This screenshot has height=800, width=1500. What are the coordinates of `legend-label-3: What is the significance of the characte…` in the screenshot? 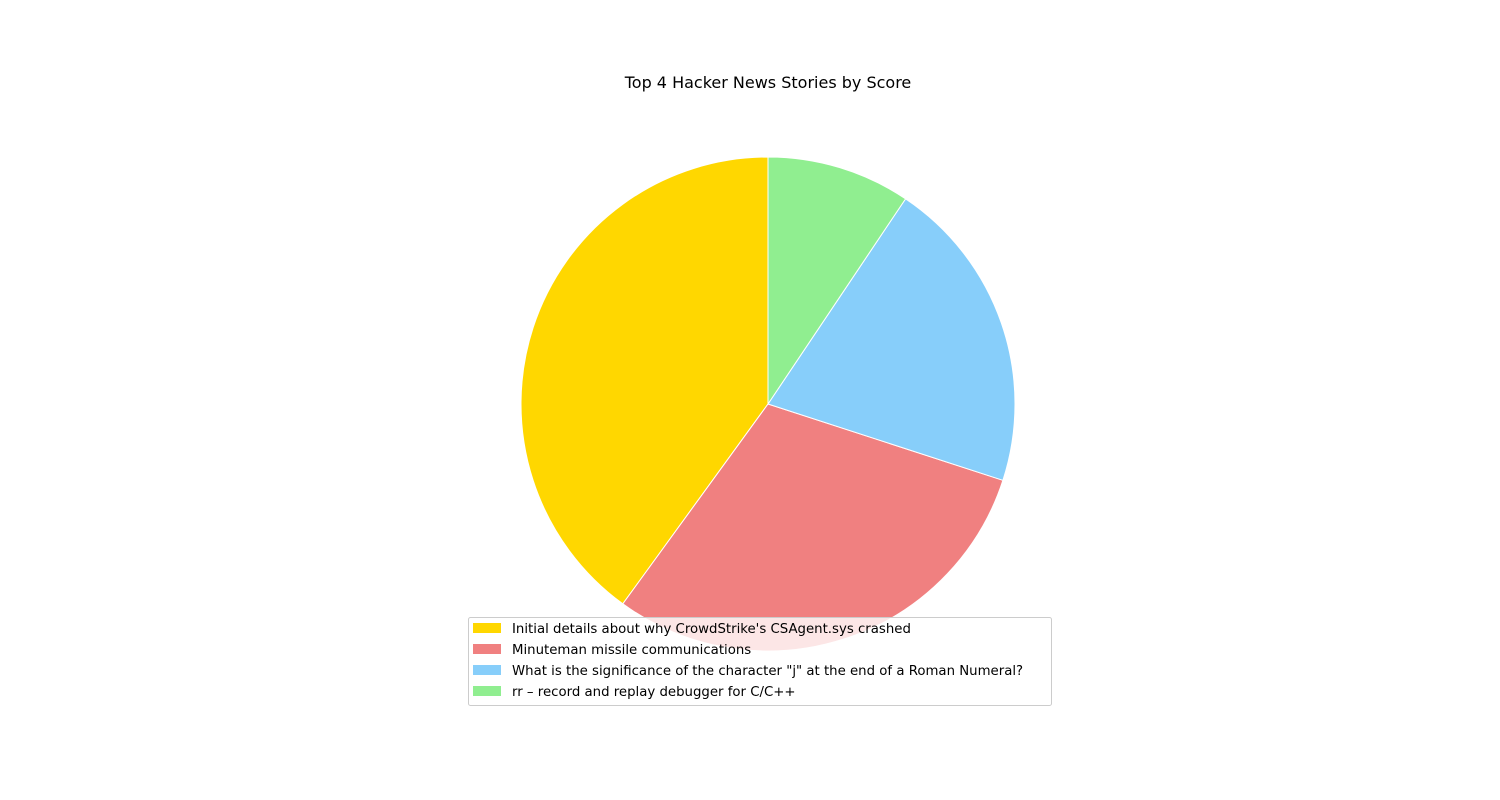 It's located at (767, 671).